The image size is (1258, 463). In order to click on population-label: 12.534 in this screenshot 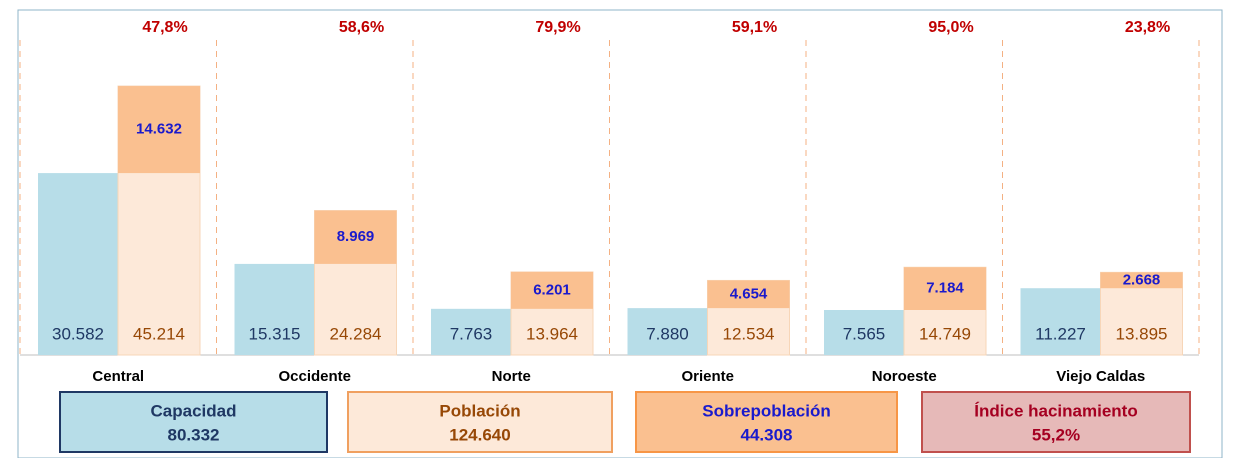, I will do `click(749, 333)`.